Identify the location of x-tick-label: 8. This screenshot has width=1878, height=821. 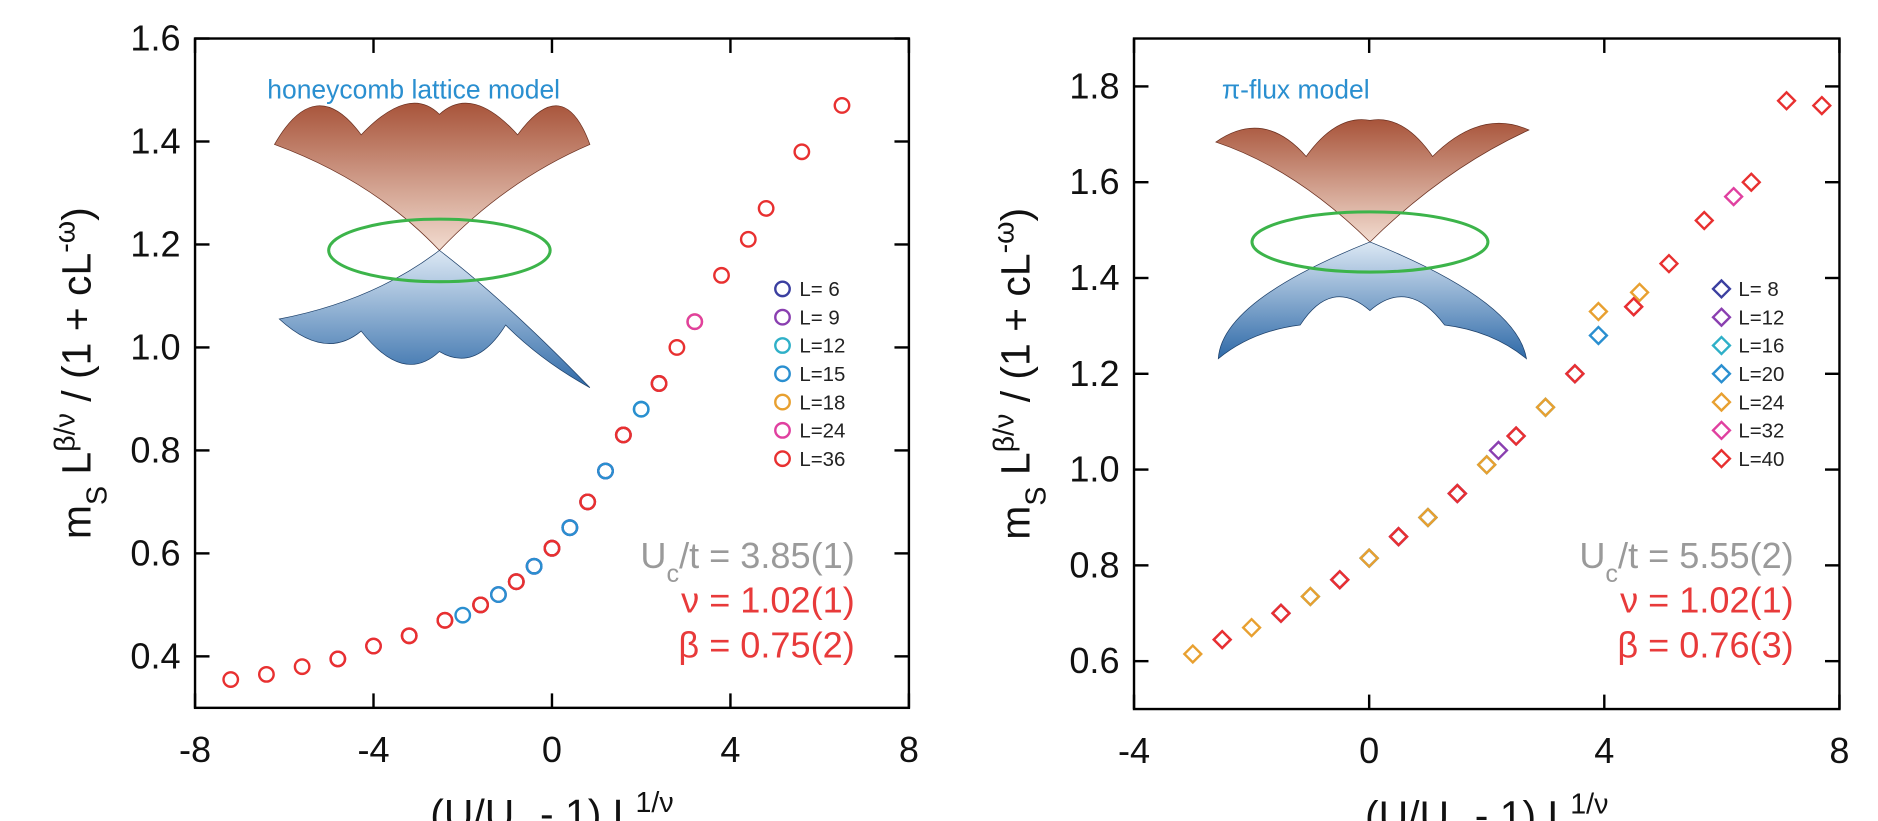
(1839, 750).